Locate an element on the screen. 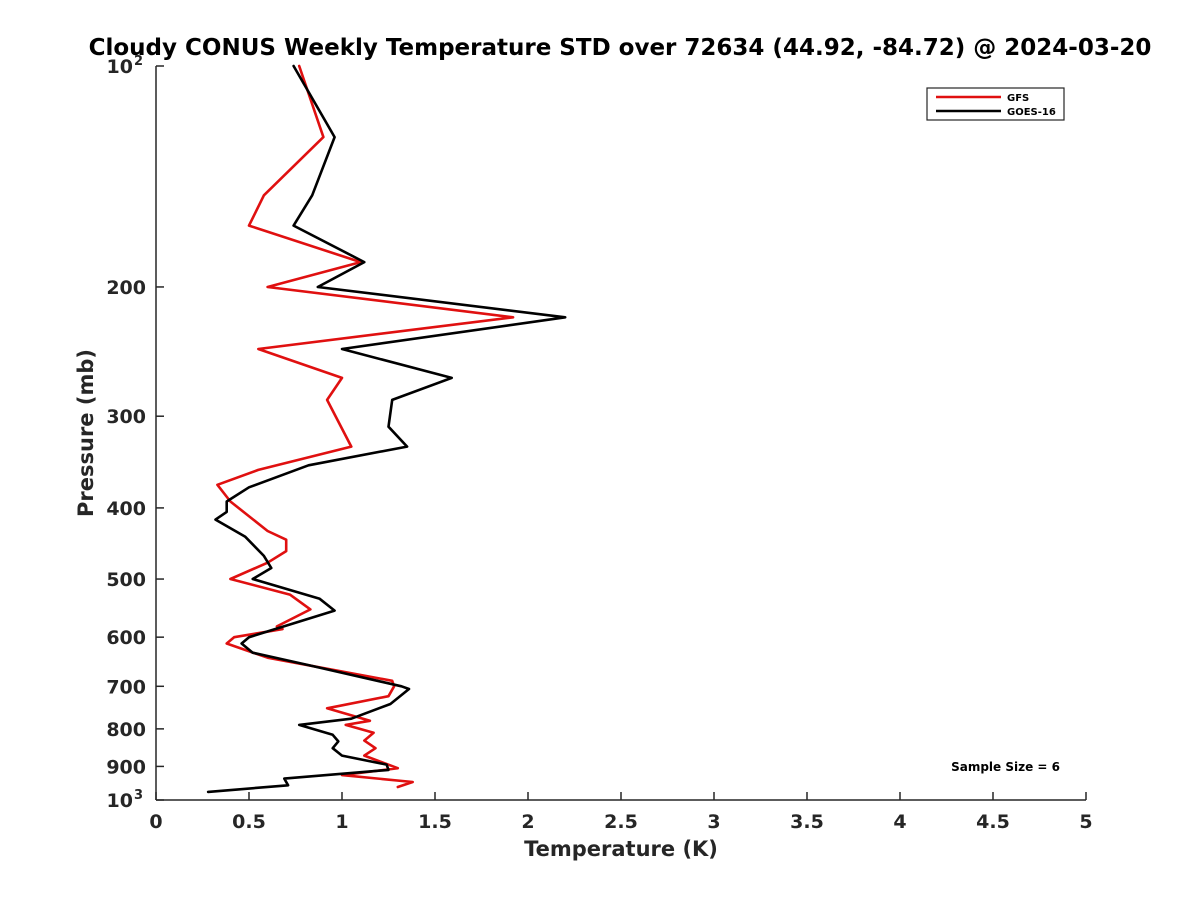 This screenshot has width=1200, height=900. y-tick-label: 200 is located at coordinates (126, 288).